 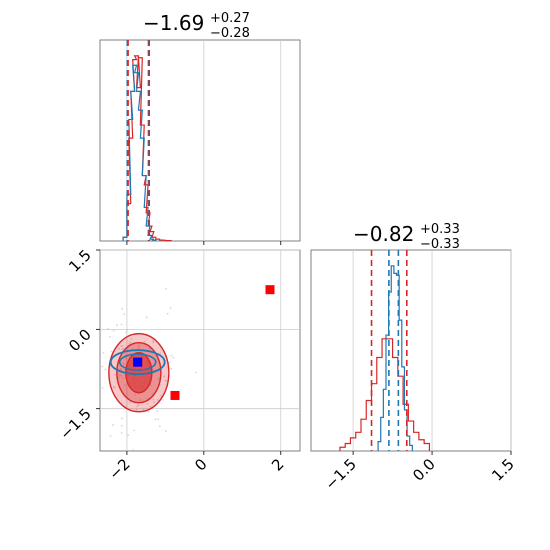 I want to click on tick-label-x-param2: 0.0, so click(x=424, y=470).